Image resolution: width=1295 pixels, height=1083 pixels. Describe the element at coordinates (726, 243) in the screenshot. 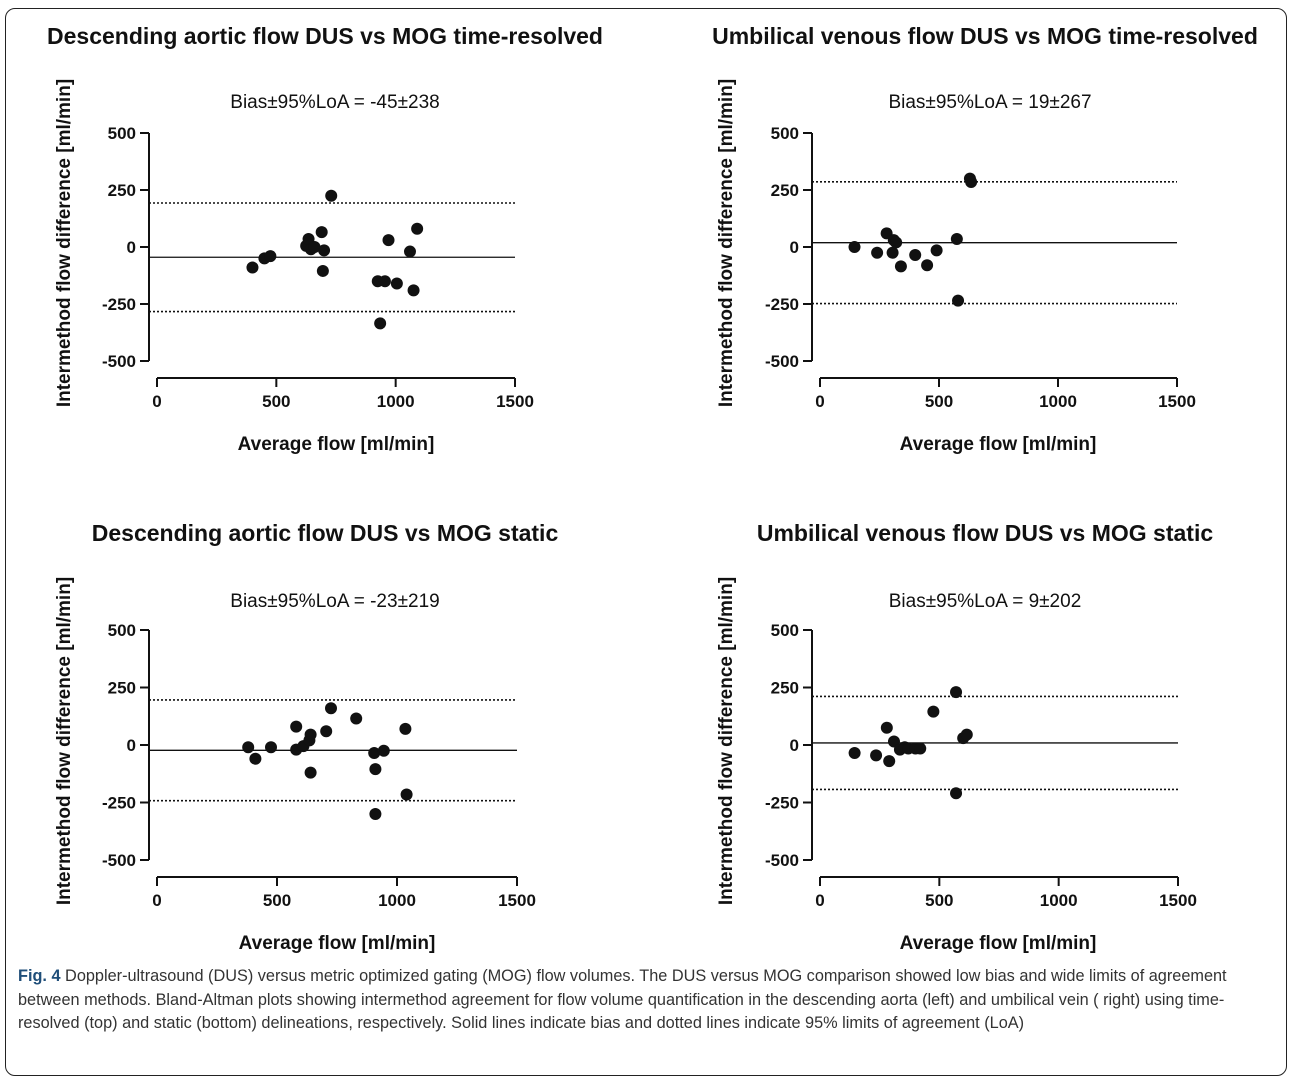

I see `chart2-y-axis-label: Intermethod flow difference [ml/min]` at that location.